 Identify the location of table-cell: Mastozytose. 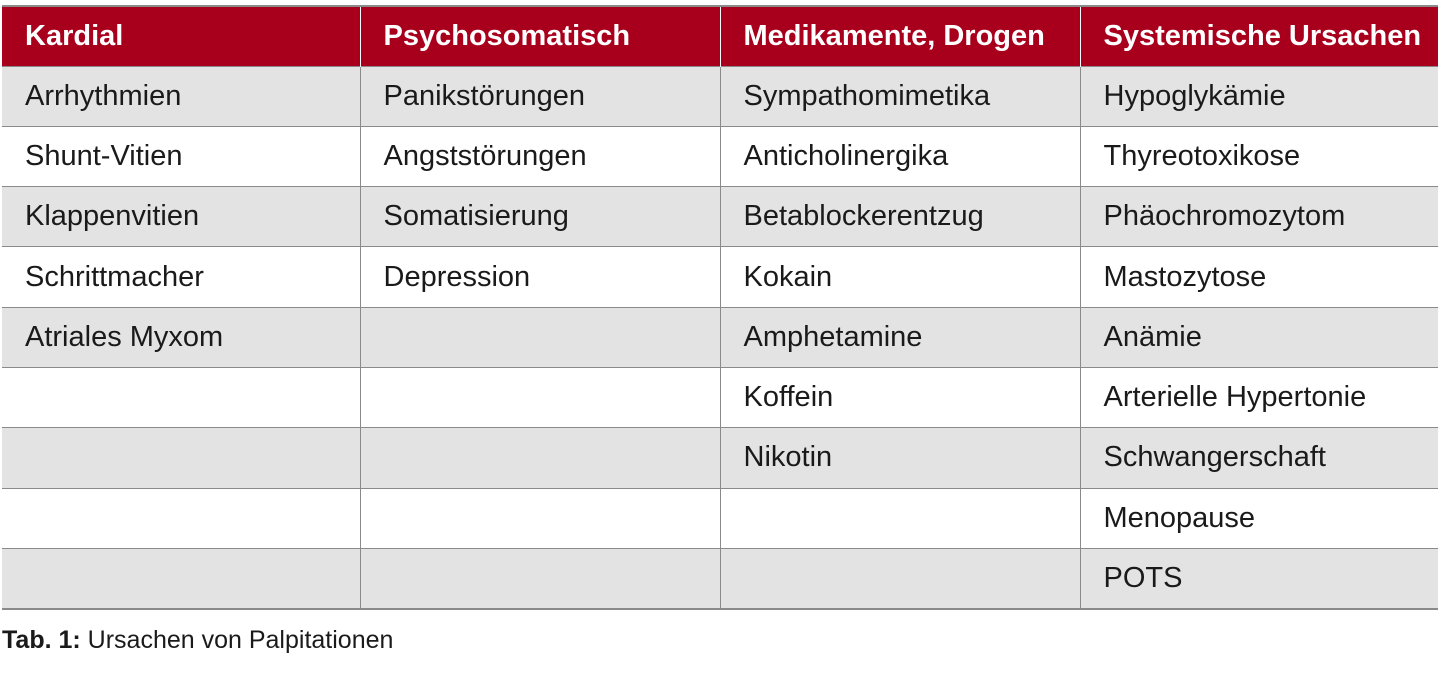
(1258, 277).